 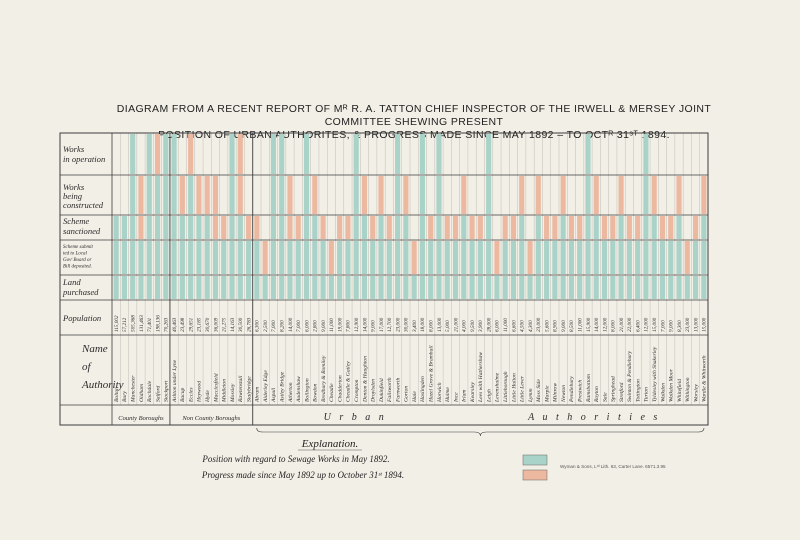 What do you see at coordinates (647, 324) in the screenshot?
I see `population-65: 12,000` at bounding box center [647, 324].